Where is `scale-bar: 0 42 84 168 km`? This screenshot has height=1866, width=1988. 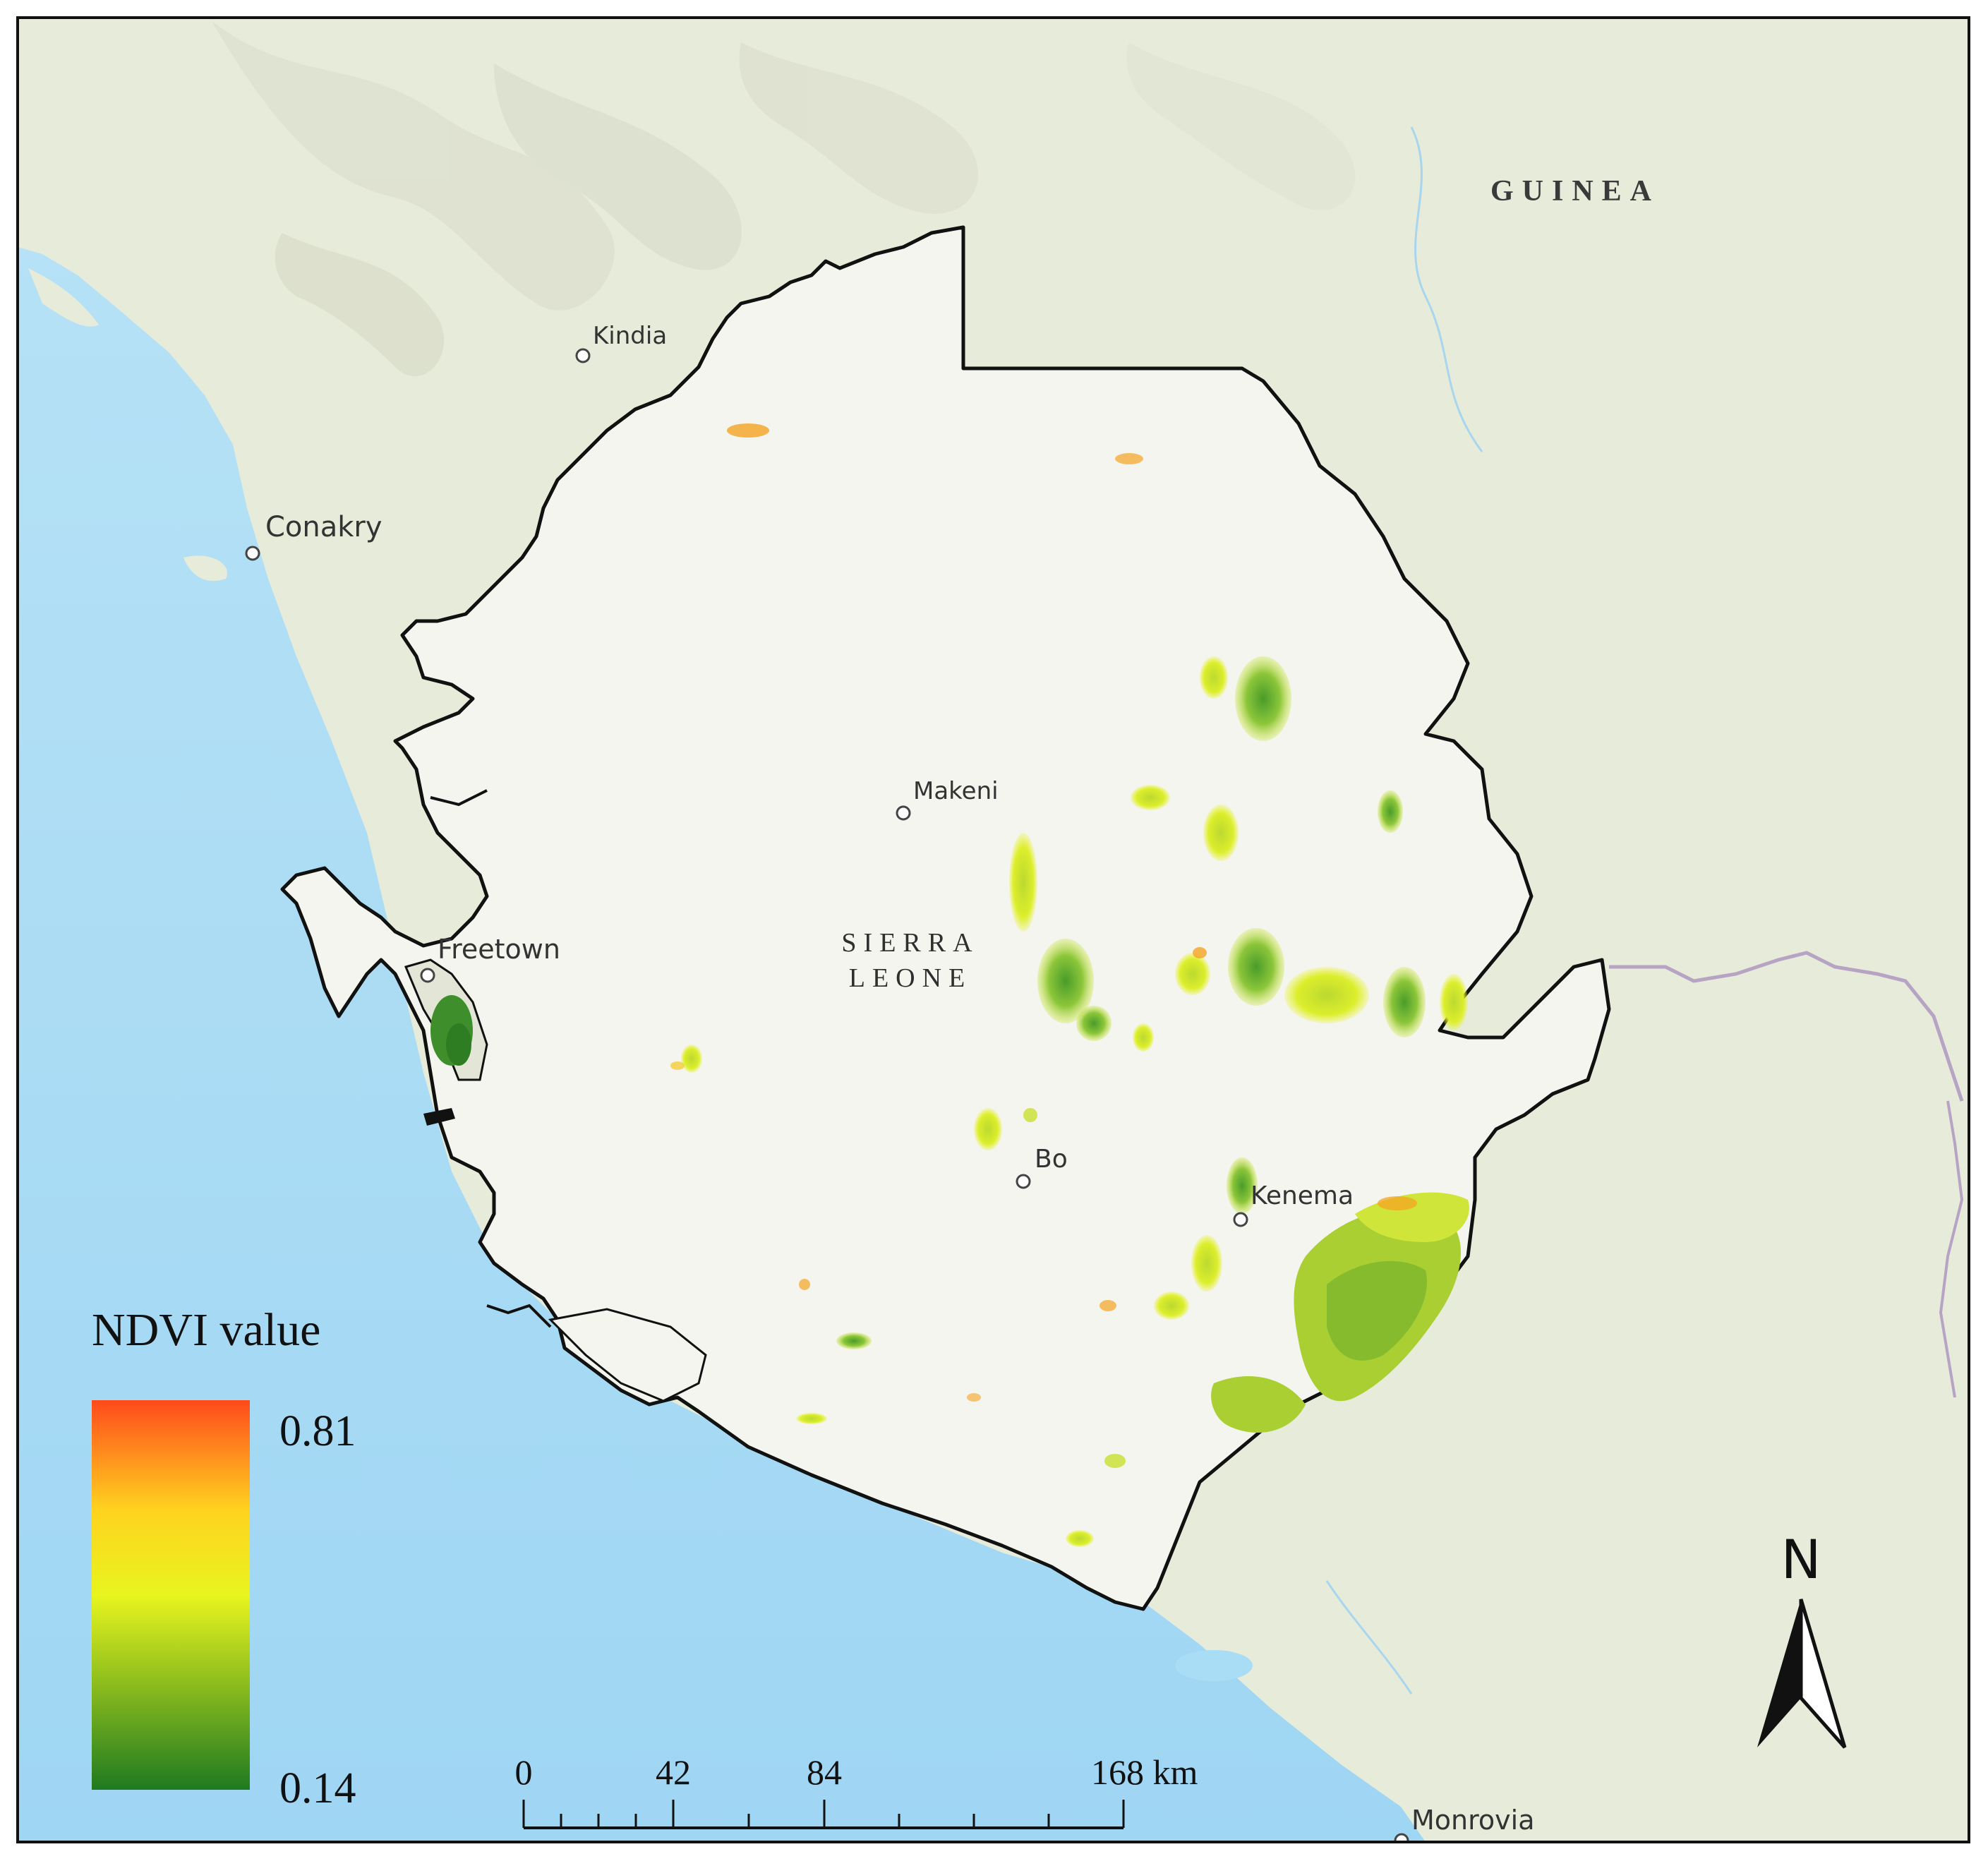
scale-bar: 0 42 84 168 km is located at coordinates (856, 1790).